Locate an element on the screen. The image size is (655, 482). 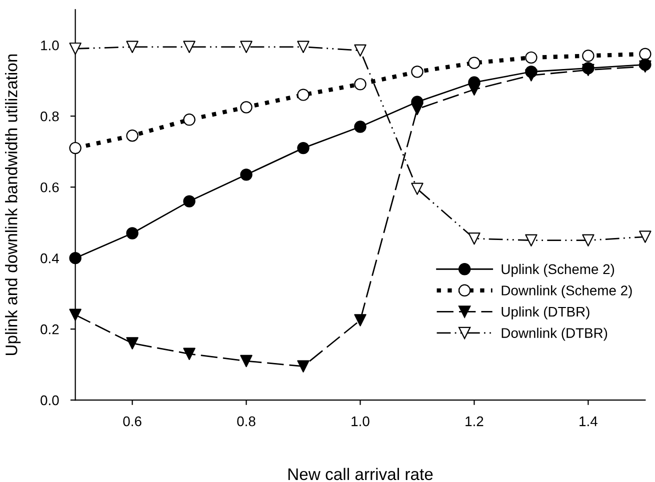
y-tick-label: 0.4 is located at coordinates (49, 258).